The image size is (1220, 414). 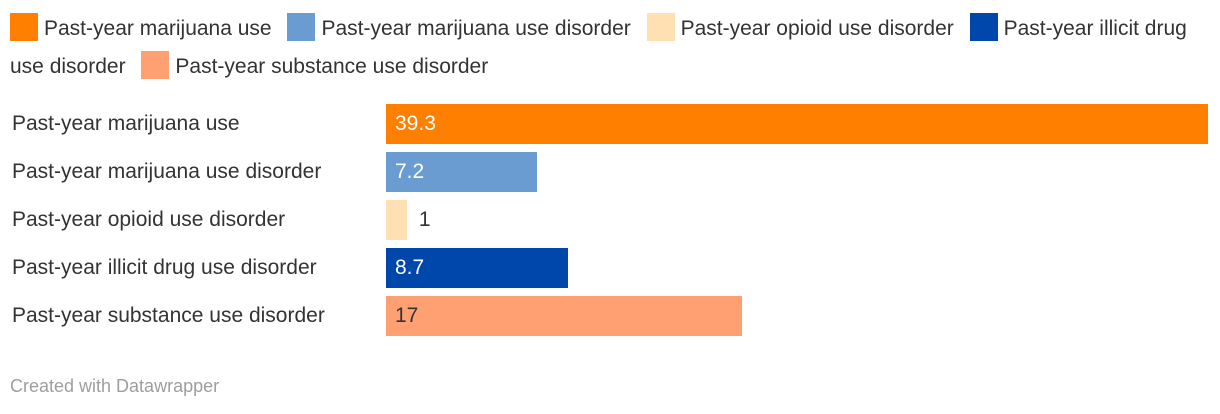 What do you see at coordinates (410, 171) in the screenshot?
I see `bar-value-label: 7.2` at bounding box center [410, 171].